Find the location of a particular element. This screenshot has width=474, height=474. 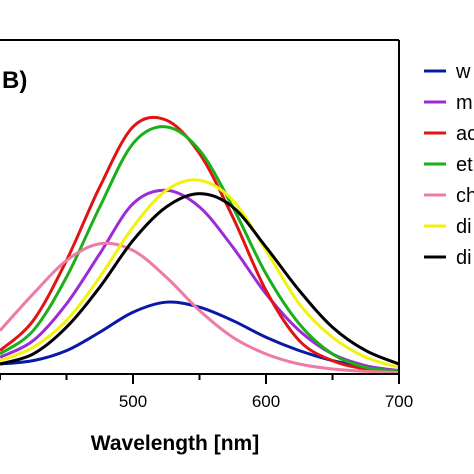

x-ticks: 500 600 700 is located at coordinates (206, 392).